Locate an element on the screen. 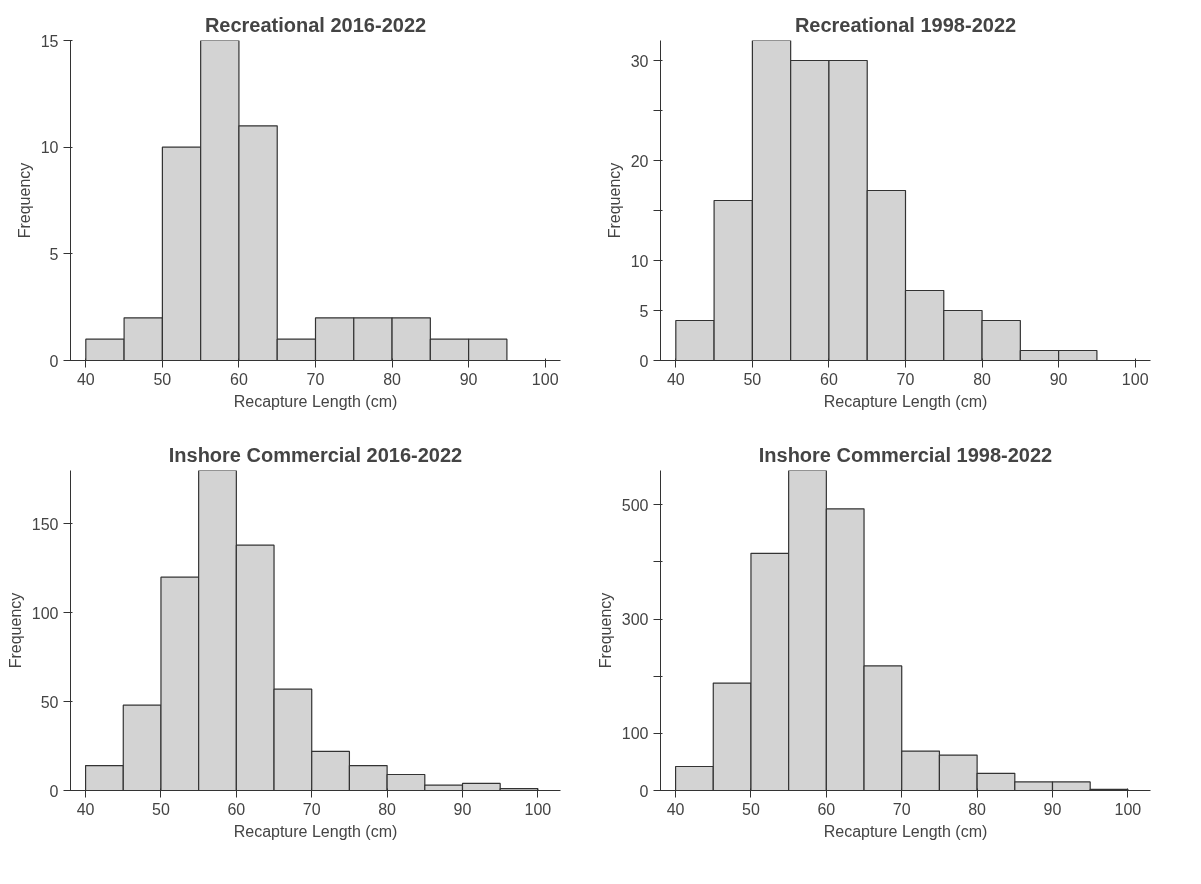  chart-title: Inshore Commercial 1998-2022 is located at coordinates (905, 454).